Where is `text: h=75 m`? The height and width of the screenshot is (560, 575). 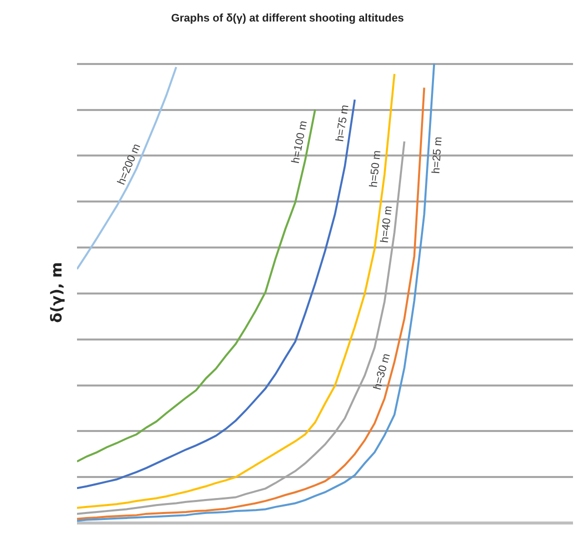 text: h=75 m is located at coordinates (343, 123).